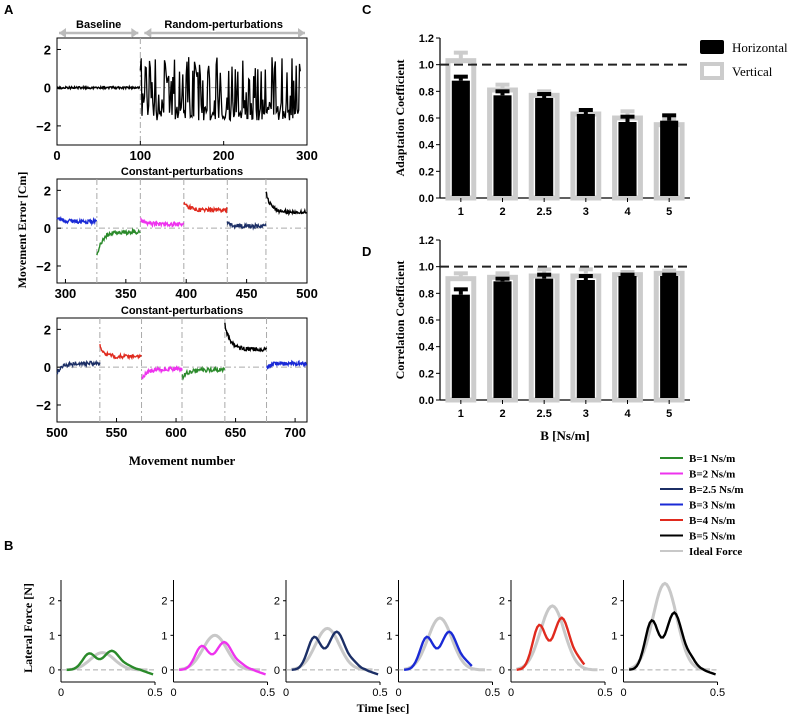  Describe the element at coordinates (712, 537) in the screenshot. I see `legend-label: B=5 Ns/m` at that location.